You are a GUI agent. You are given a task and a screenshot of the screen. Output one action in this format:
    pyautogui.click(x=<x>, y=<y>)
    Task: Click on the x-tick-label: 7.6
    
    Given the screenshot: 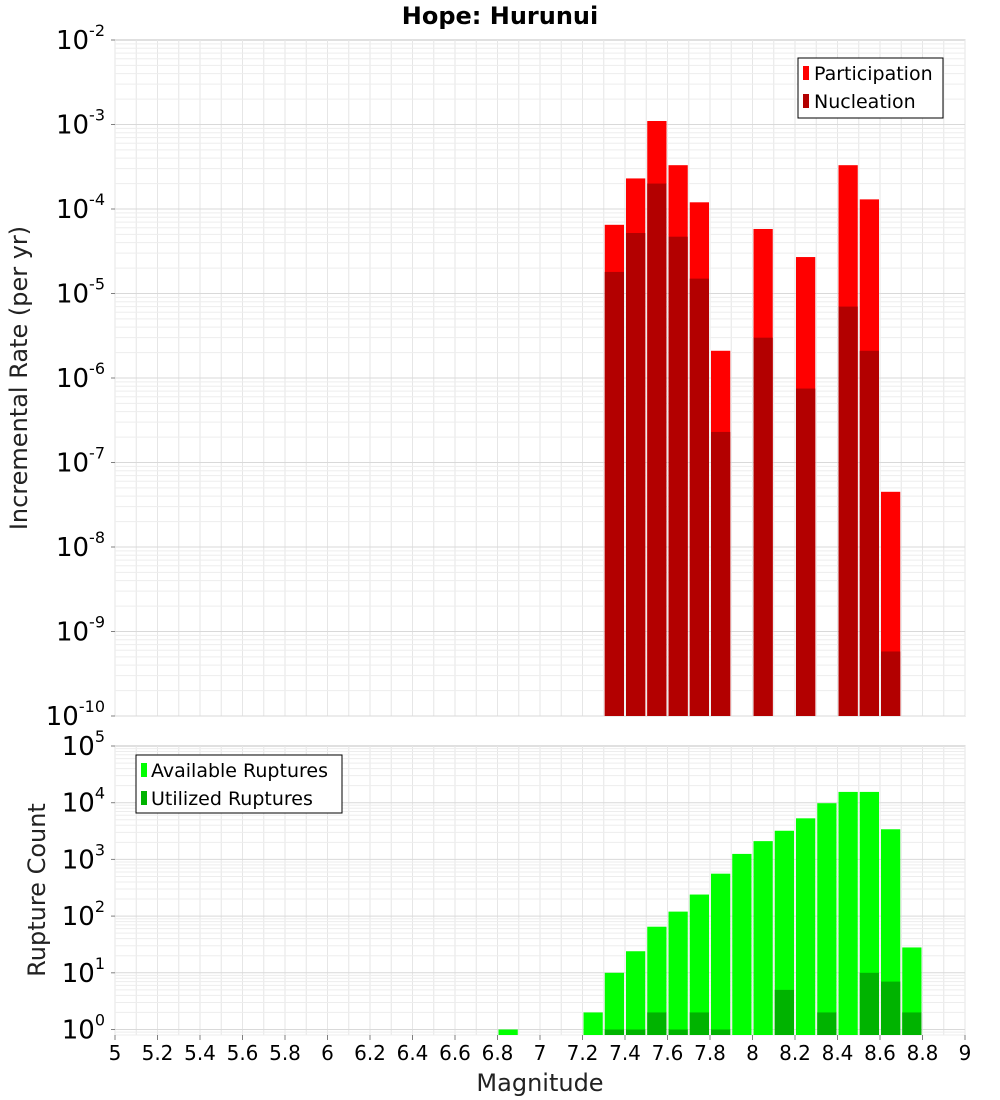 What is the action you would take?
    pyautogui.click(x=668, y=1053)
    